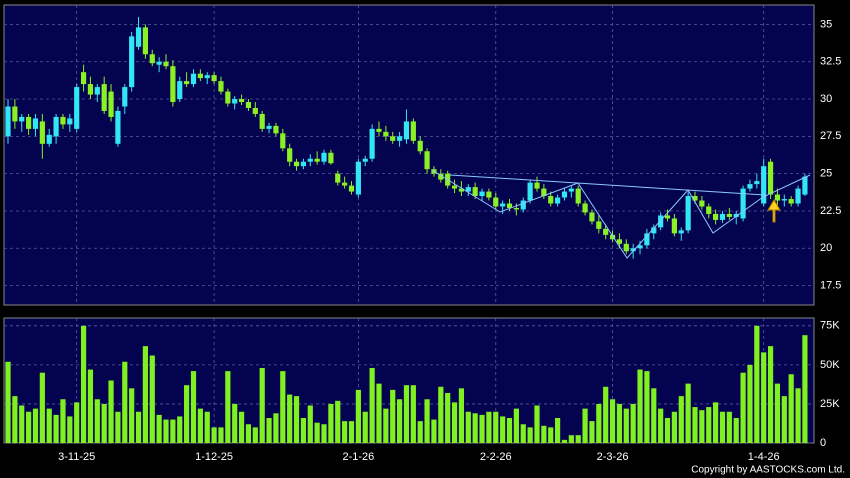 The width and height of the screenshot is (850, 478). What do you see at coordinates (830, 326) in the screenshot?
I see `y-tick-label: 75K` at bounding box center [830, 326].